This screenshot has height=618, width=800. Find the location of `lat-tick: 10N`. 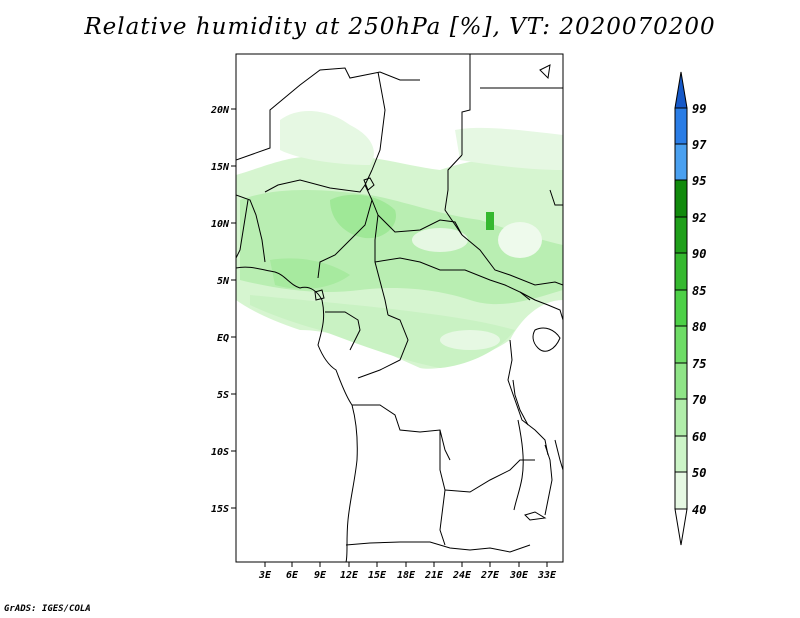

lat-tick: 10N is located at coordinates (223, 224).